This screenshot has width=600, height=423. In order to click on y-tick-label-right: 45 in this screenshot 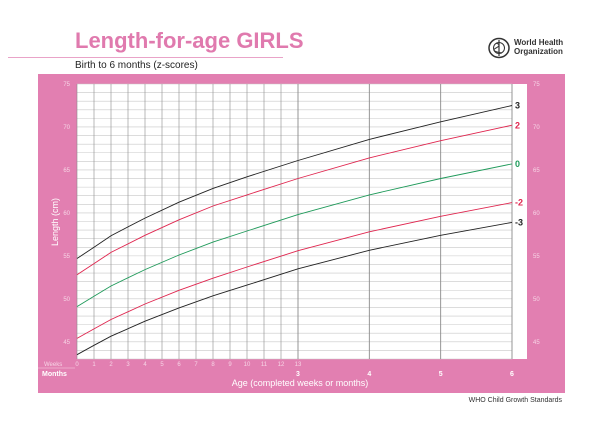, I will do `click(536, 343)`.